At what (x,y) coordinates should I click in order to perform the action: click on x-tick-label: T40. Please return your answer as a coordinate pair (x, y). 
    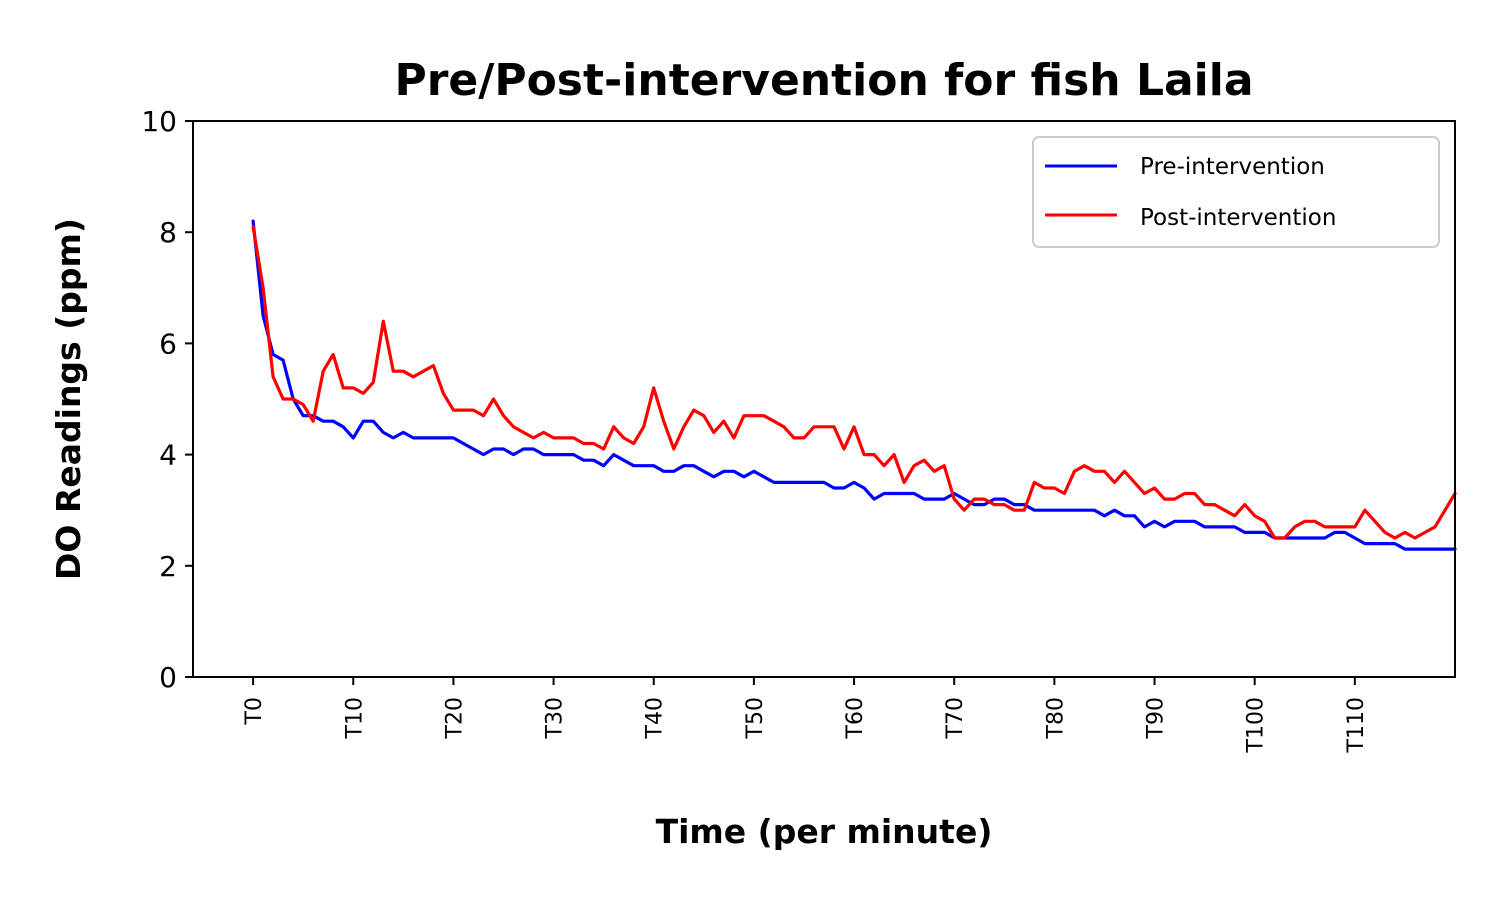
    Looking at the image, I should click on (655, 718).